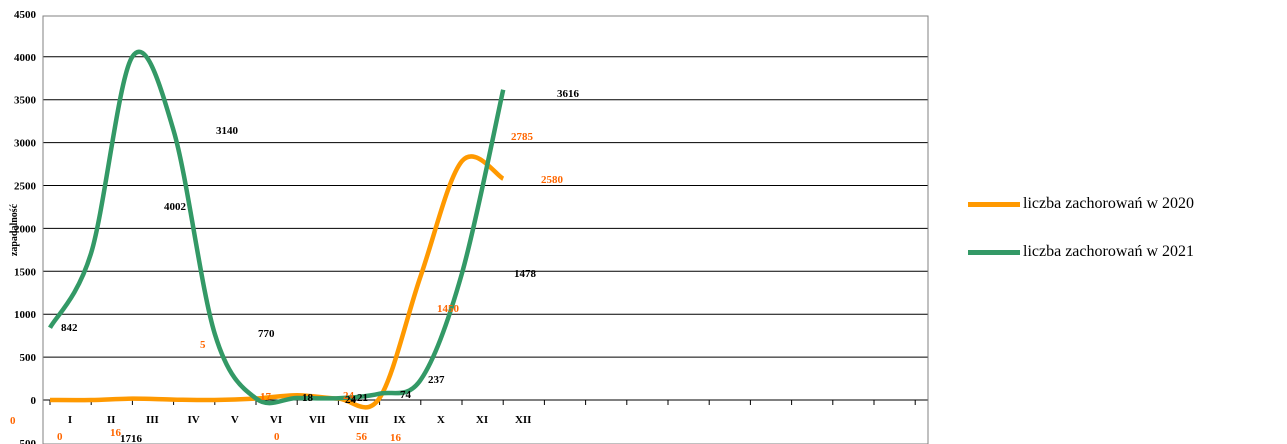 This screenshot has width=1287, height=444. I want to click on x-tick-label: II, so click(111, 420).